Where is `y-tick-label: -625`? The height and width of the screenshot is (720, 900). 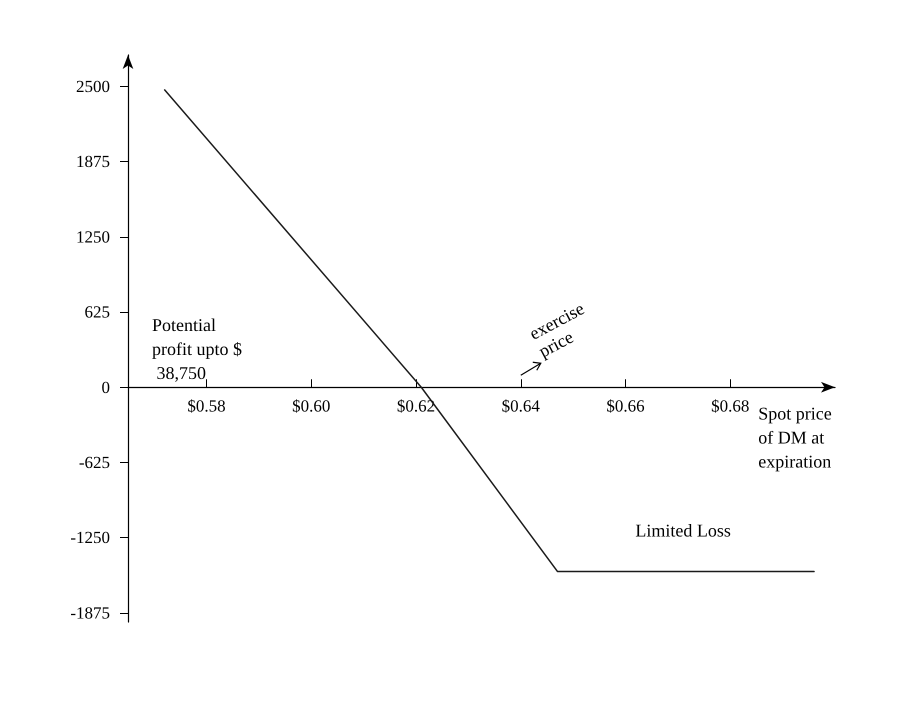 y-tick-label: -625 is located at coordinates (94, 462).